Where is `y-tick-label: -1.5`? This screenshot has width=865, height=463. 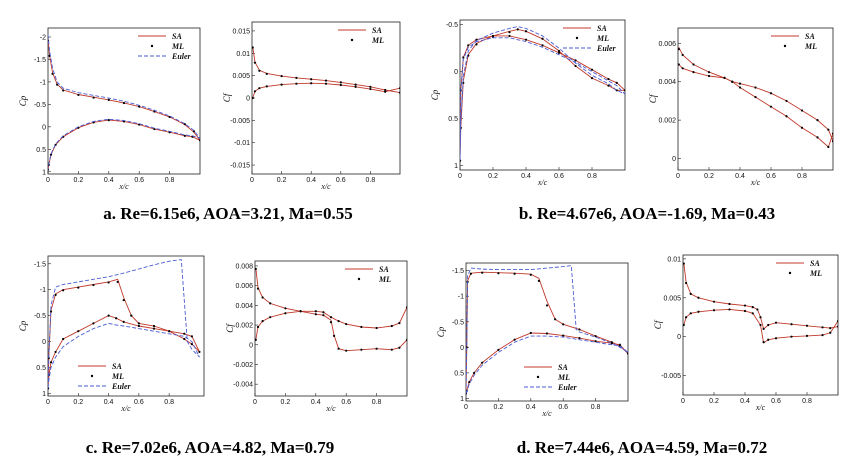 y-tick-label: -1.5 is located at coordinates (40, 264).